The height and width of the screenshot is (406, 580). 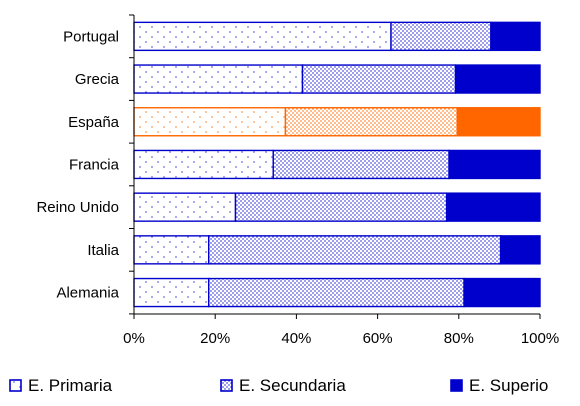 I want to click on legend-label-e-superio: E. Superio, so click(x=508, y=385).